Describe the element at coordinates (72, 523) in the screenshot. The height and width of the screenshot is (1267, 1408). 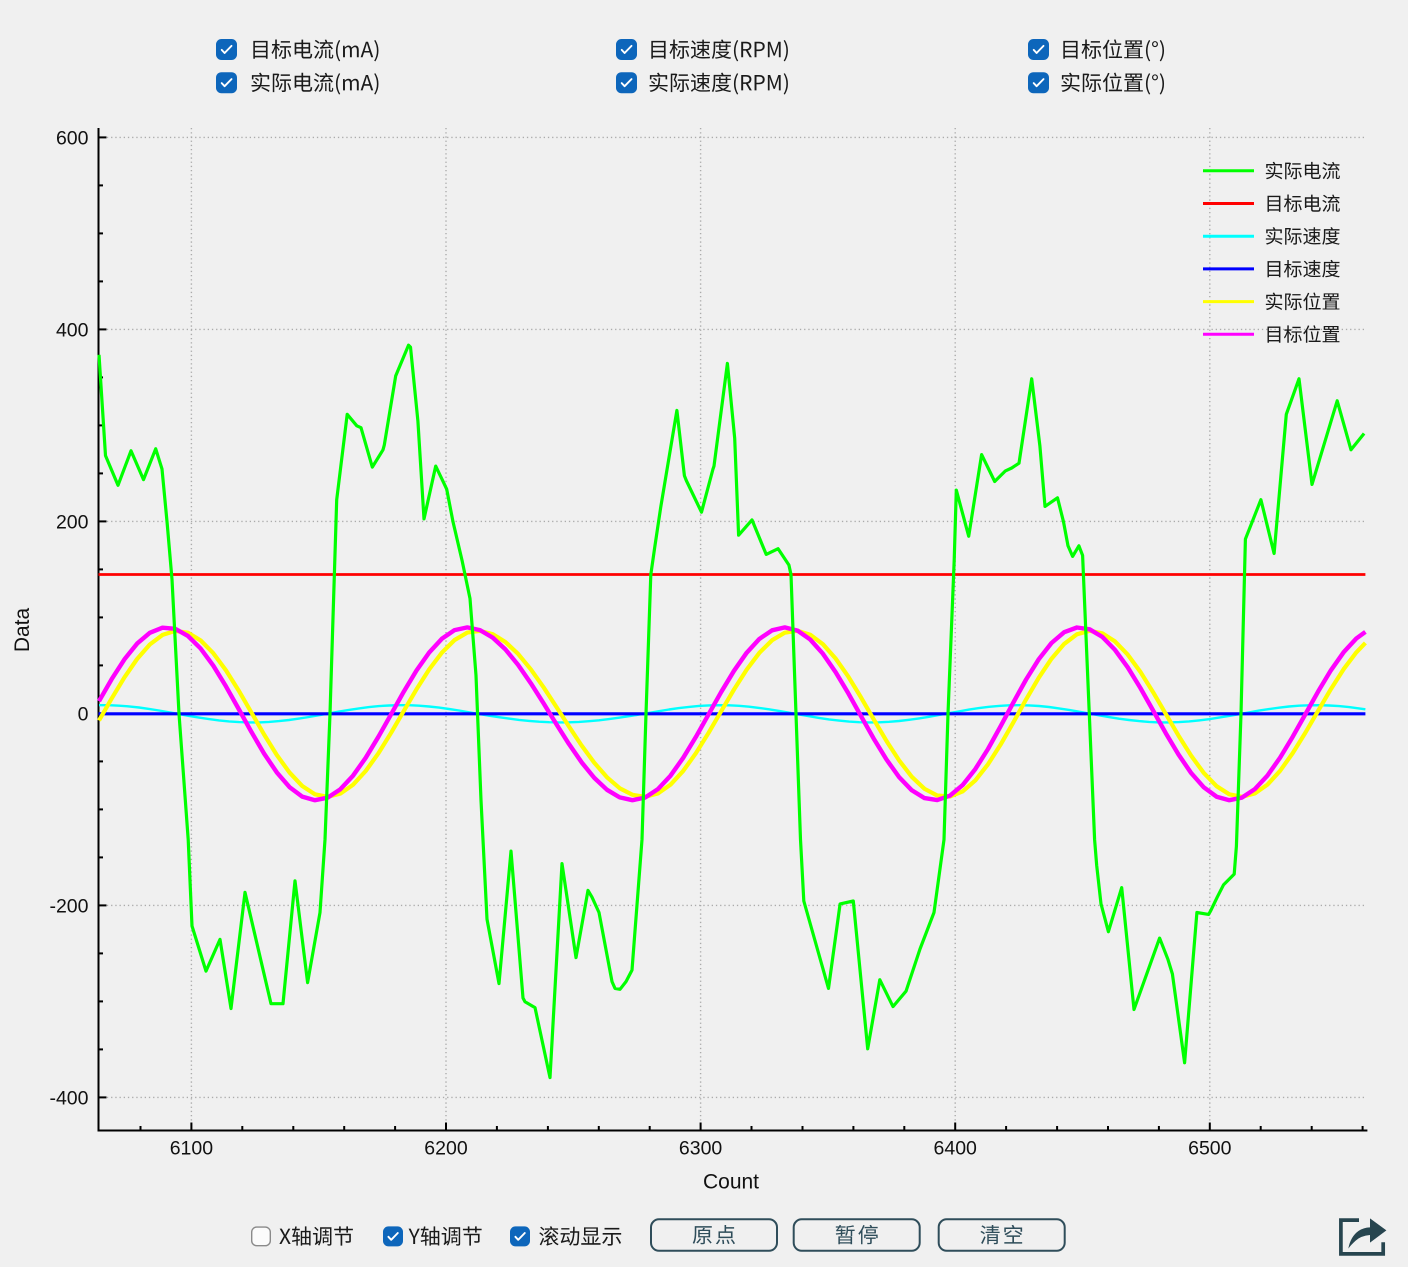
I see `svg-text: 200` at that location.